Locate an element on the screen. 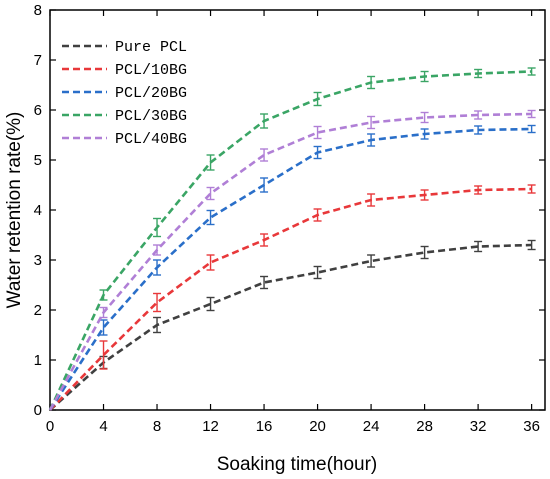 This screenshot has height=479, width=550. x-tick-label-2: 8 is located at coordinates (157, 426).